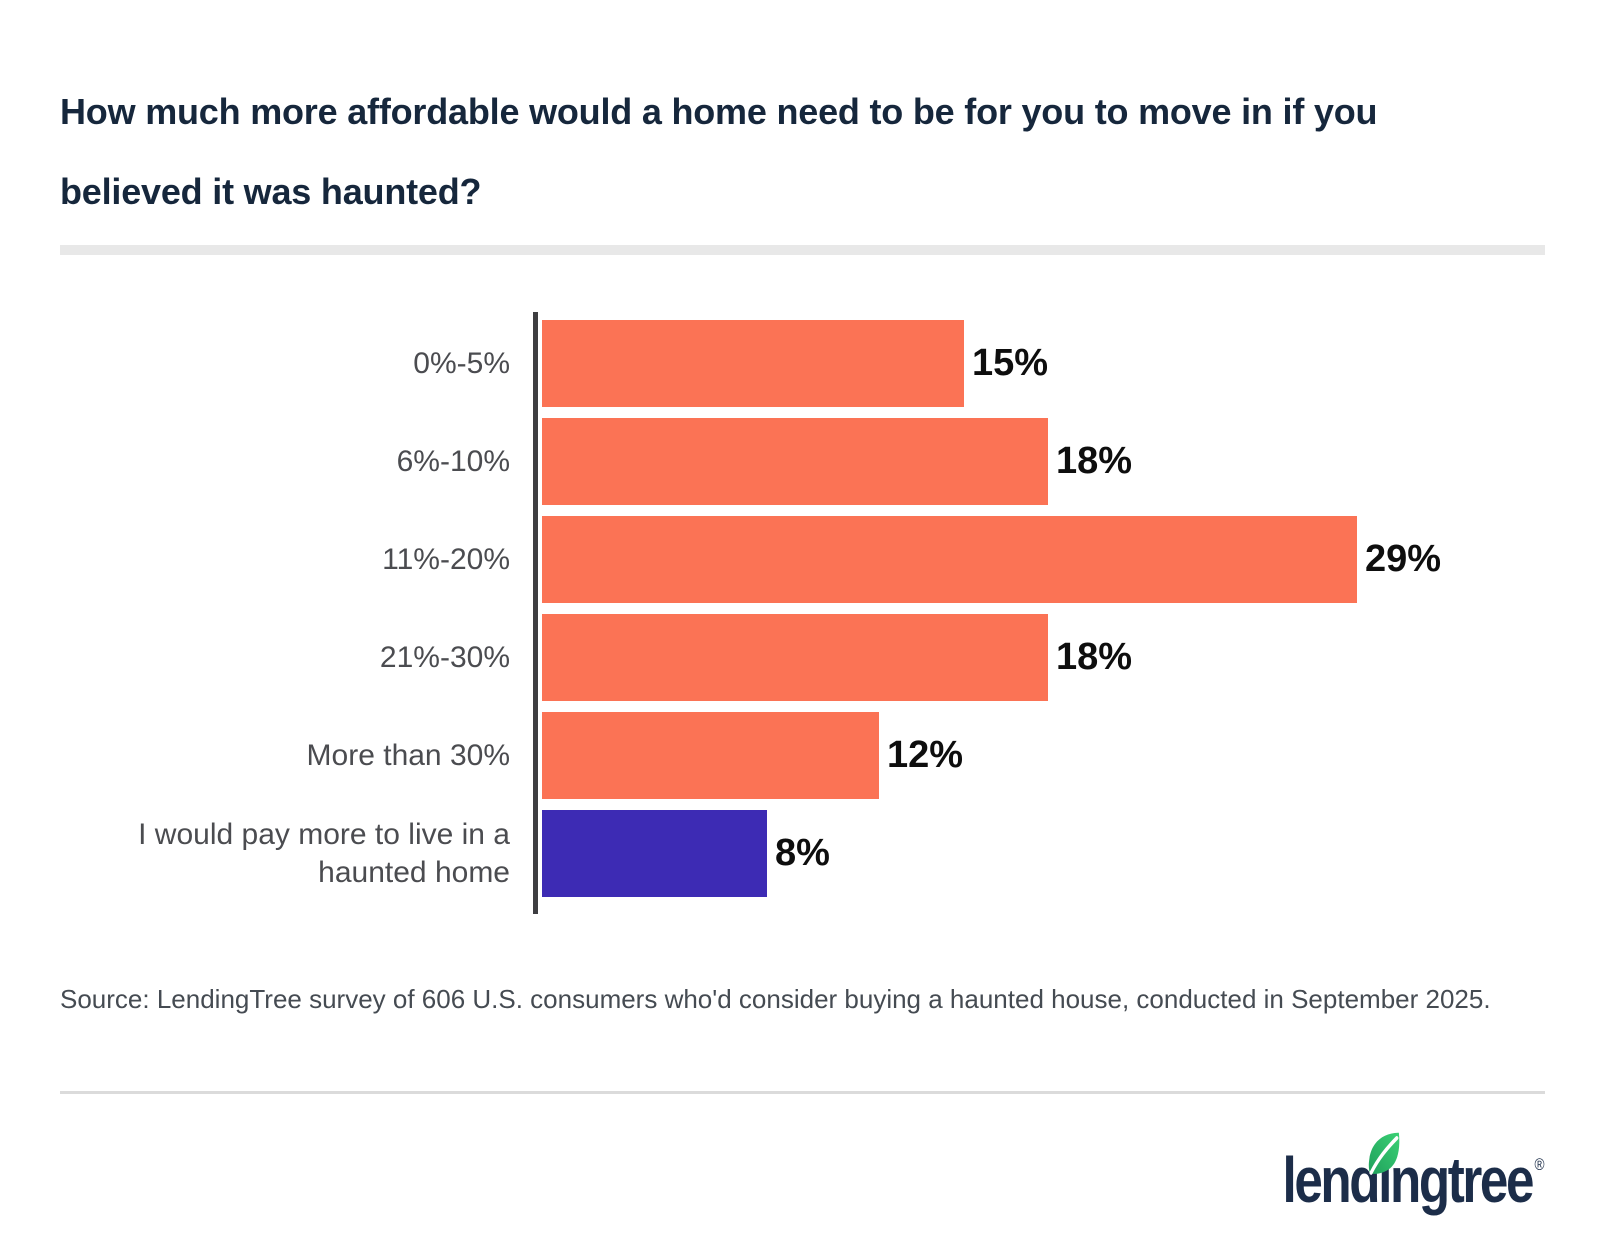 Image resolution: width=1600 pixels, height=1238 pixels. What do you see at coordinates (1538, 1164) in the screenshot?
I see `registered-mark: ®` at bounding box center [1538, 1164].